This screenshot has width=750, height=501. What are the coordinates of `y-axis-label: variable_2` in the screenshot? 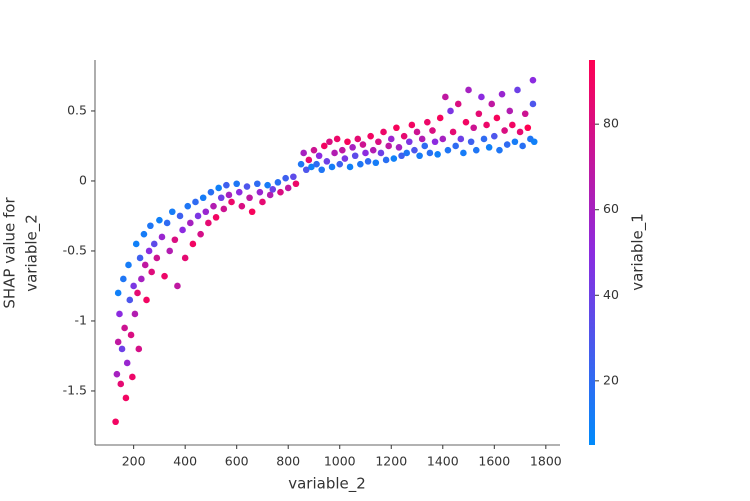 It's located at (32, 253).